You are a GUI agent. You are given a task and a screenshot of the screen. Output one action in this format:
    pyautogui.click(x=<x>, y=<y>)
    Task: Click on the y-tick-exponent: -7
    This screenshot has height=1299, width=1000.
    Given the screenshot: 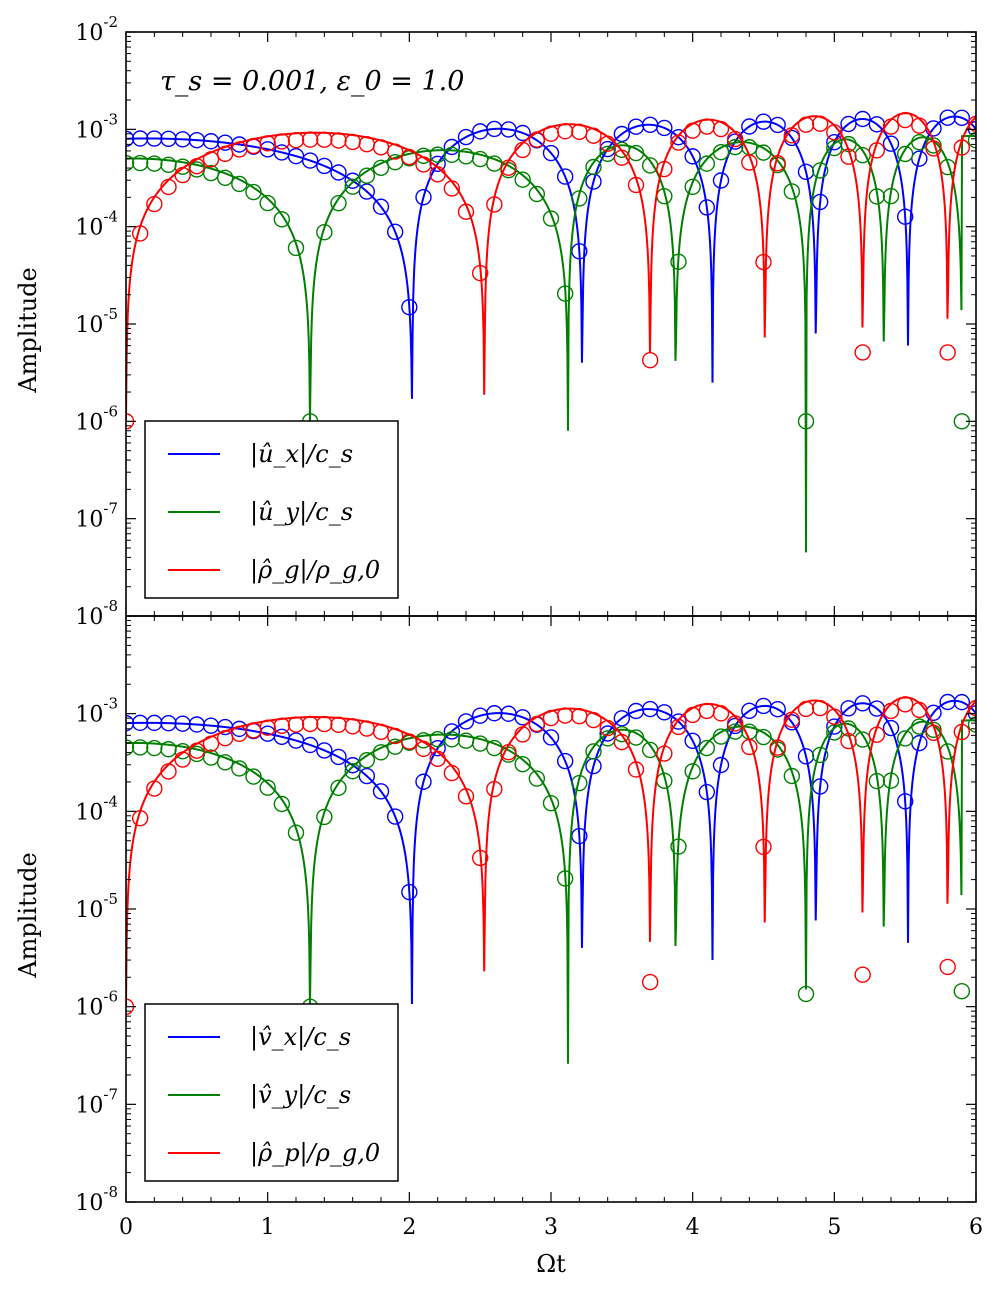 What is the action you would take?
    pyautogui.click(x=110, y=1094)
    